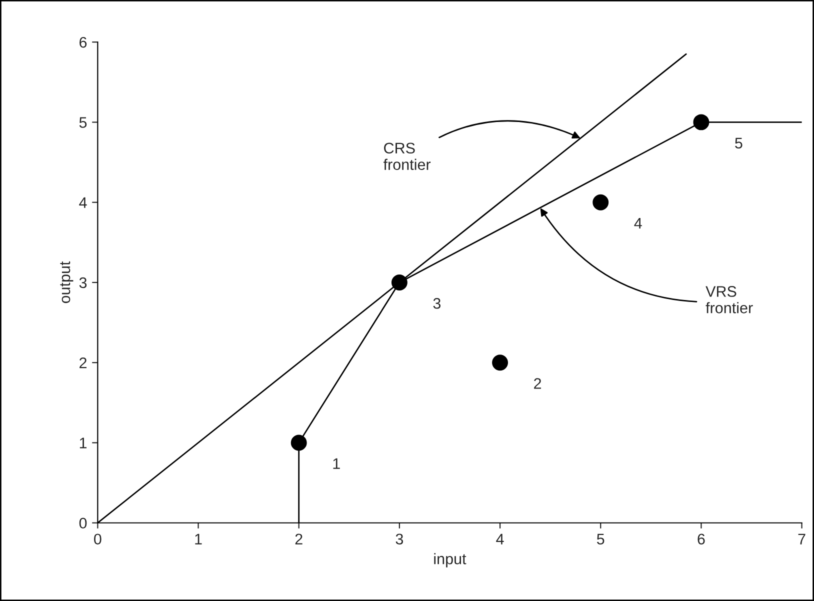  What do you see at coordinates (298, 539) in the screenshot?
I see `x-tick-label: 2` at bounding box center [298, 539].